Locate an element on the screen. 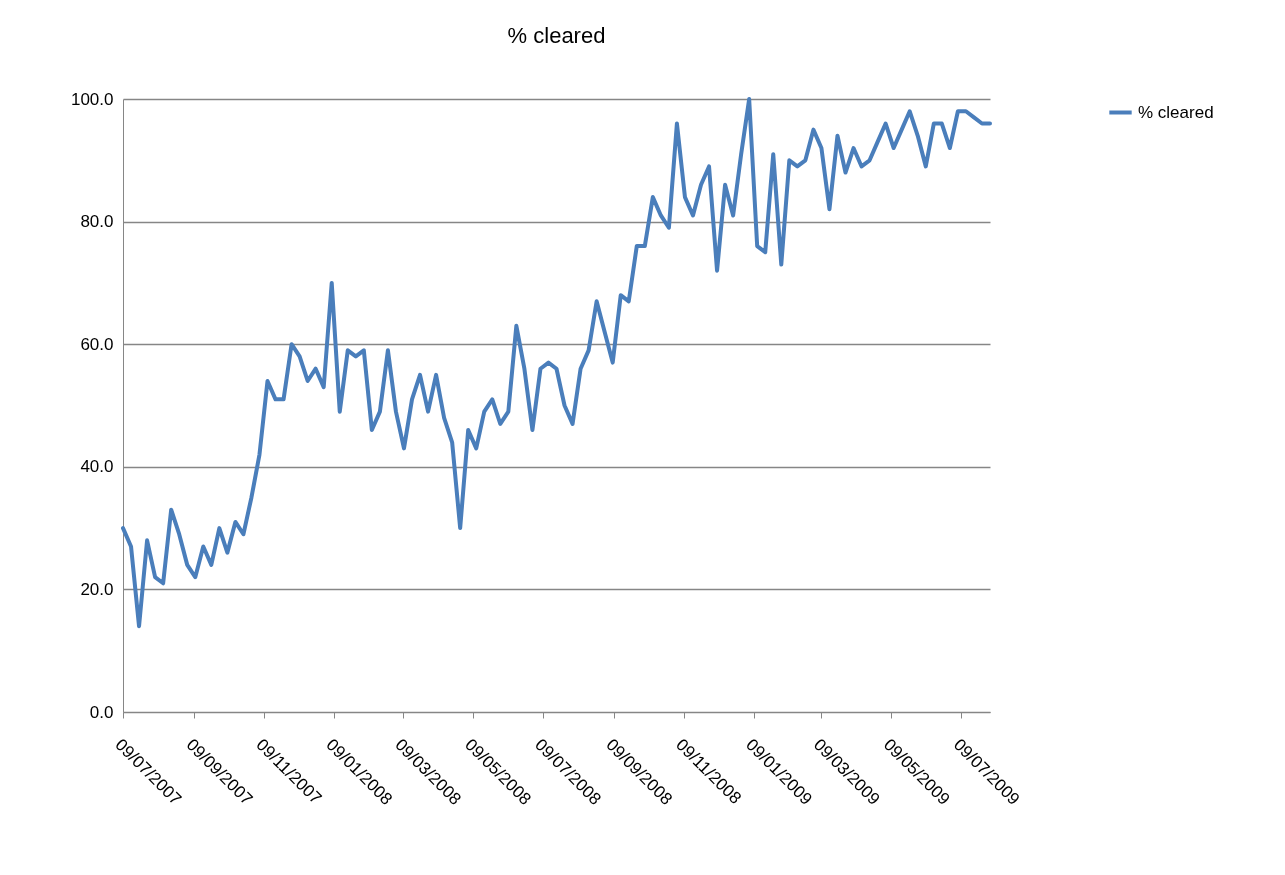  y-tick-label: 20.0 is located at coordinates (97, 589).